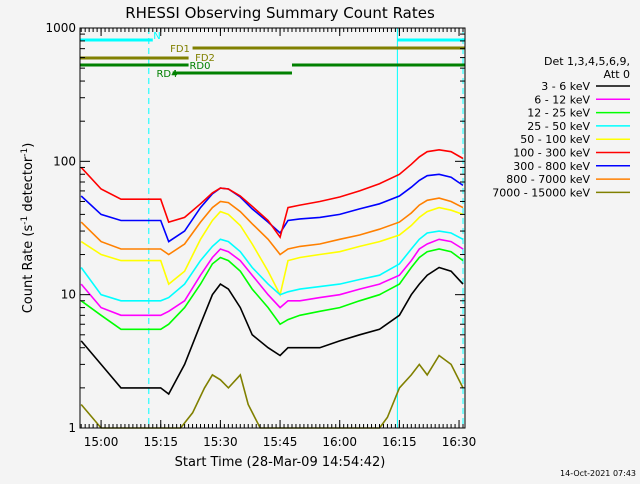  Describe the element at coordinates (555, 139) in the screenshot. I see `legend-entry-label: 50 - 100 keV` at that location.